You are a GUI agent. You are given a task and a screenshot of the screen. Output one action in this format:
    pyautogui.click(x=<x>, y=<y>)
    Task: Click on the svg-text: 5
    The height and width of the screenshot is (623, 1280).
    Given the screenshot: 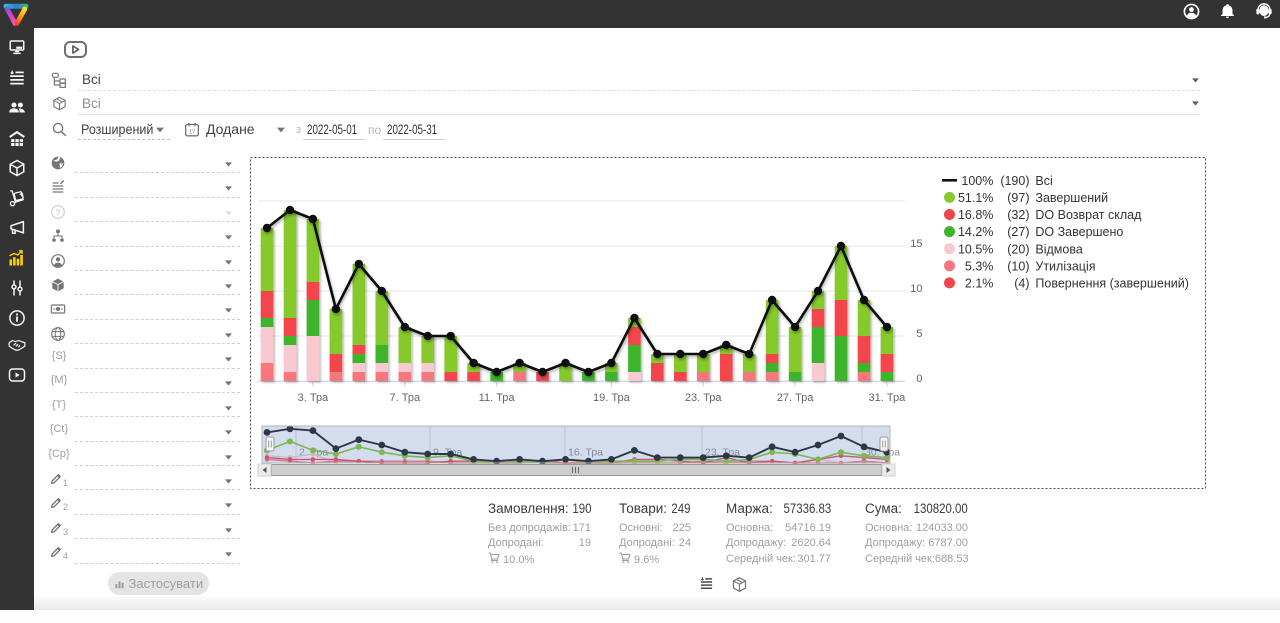 What is the action you would take?
    pyautogui.click(x=919, y=334)
    